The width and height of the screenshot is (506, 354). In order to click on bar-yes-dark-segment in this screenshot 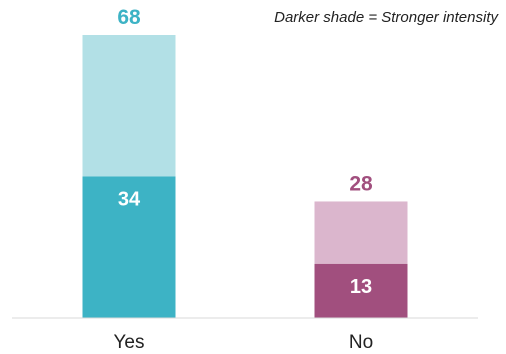, I will do `click(129, 247)`.